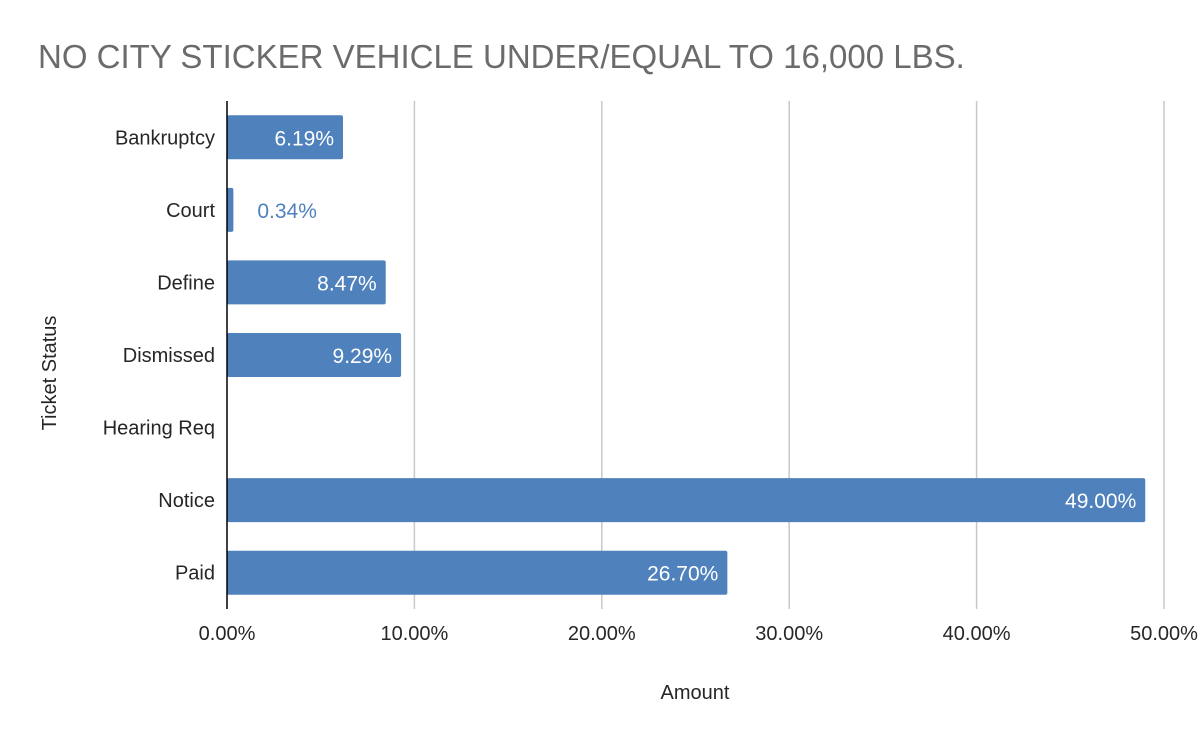 The image size is (1200, 742). What do you see at coordinates (165, 138) in the screenshot?
I see `category-label-bankruptcy: Bankruptcy` at bounding box center [165, 138].